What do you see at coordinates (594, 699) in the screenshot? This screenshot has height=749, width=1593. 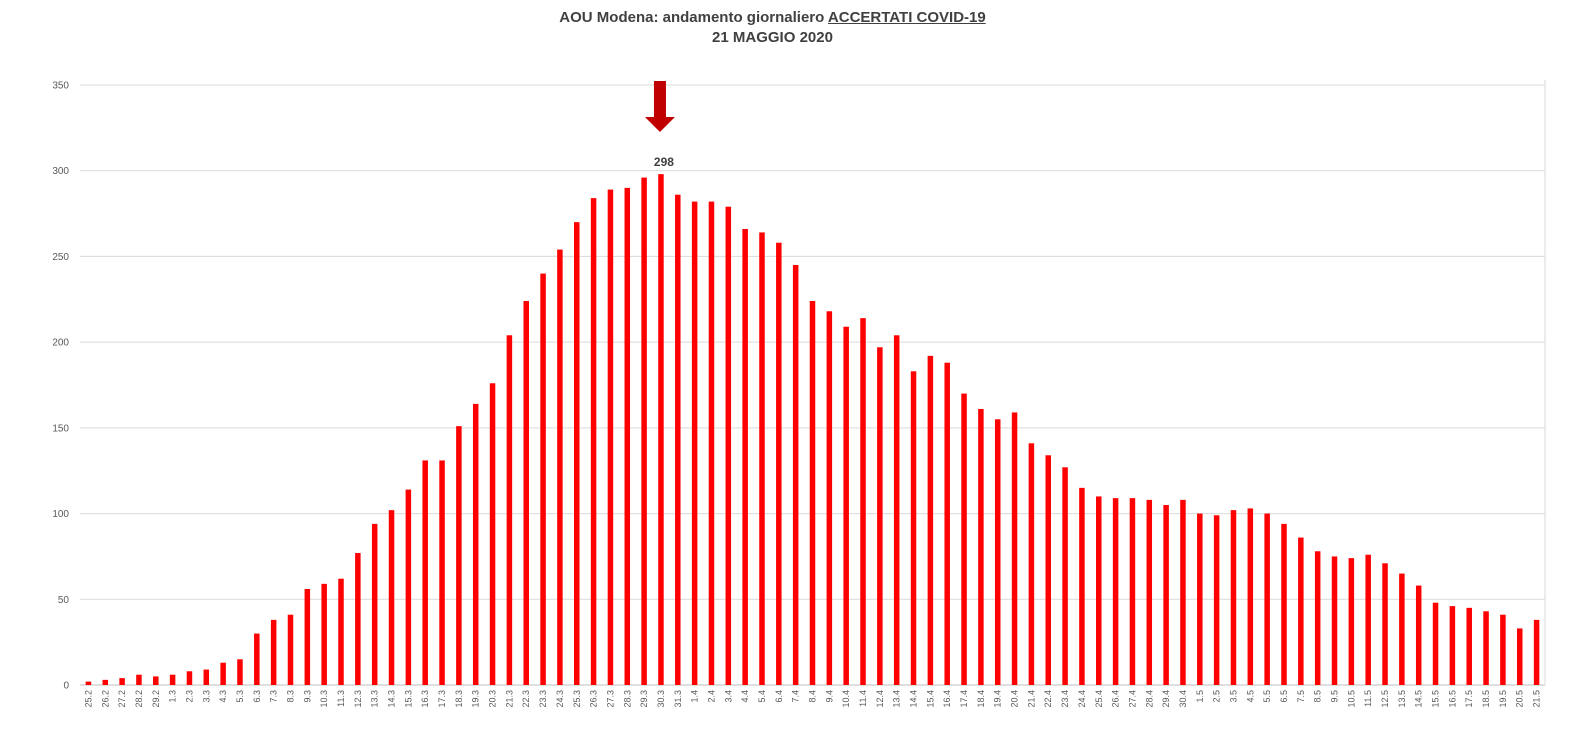 I see `x-tick-label: 26.3` at bounding box center [594, 699].